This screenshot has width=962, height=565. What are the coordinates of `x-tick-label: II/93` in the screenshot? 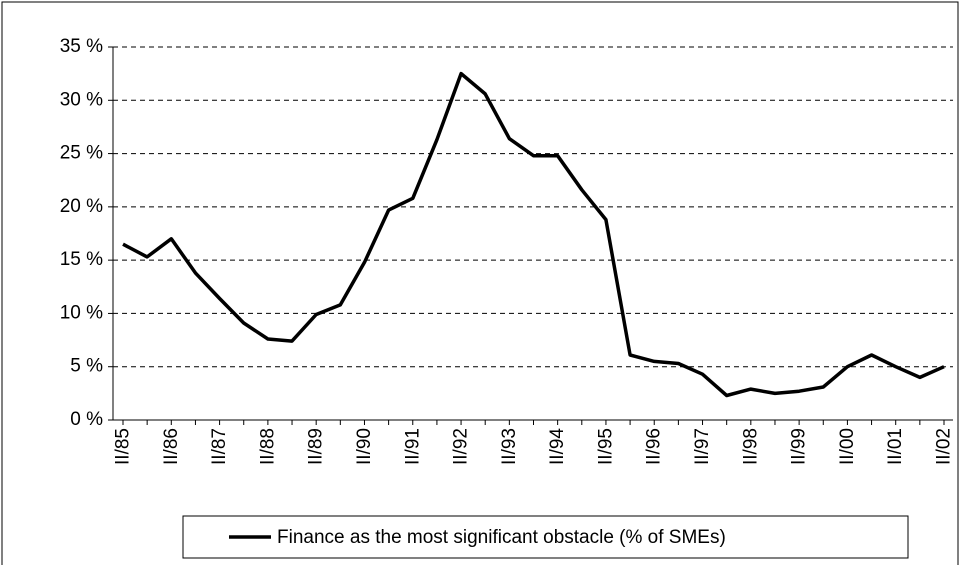 It's located at (509, 446).